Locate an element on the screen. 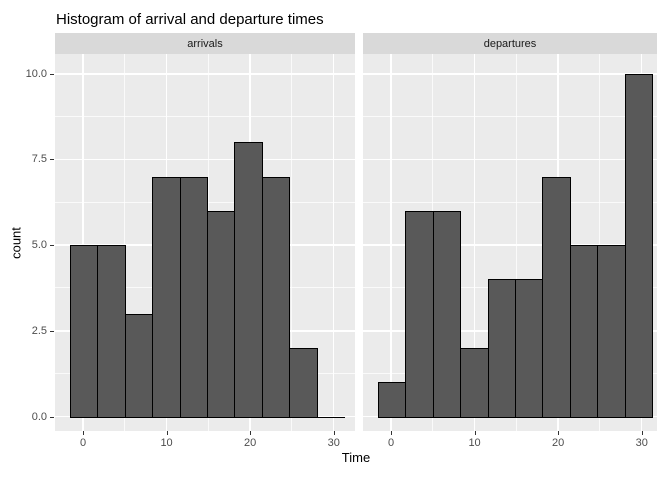 This screenshot has height=480, width=672. y-tick-label: 5.0 is located at coordinates (39, 245).